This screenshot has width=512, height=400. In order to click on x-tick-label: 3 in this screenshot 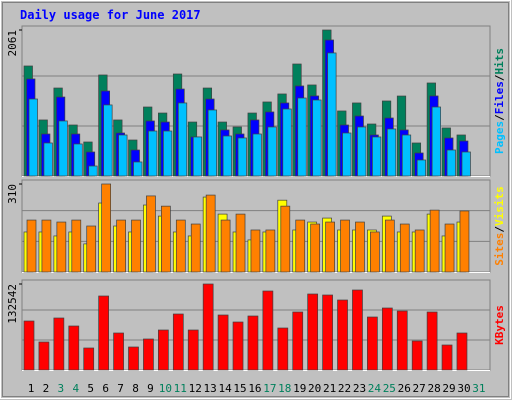, I will do `click(61, 388)`.